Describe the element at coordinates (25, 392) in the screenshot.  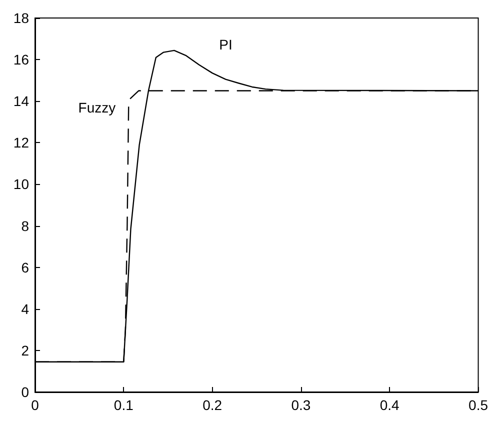
I see `y-tick-label: 0` at that location.